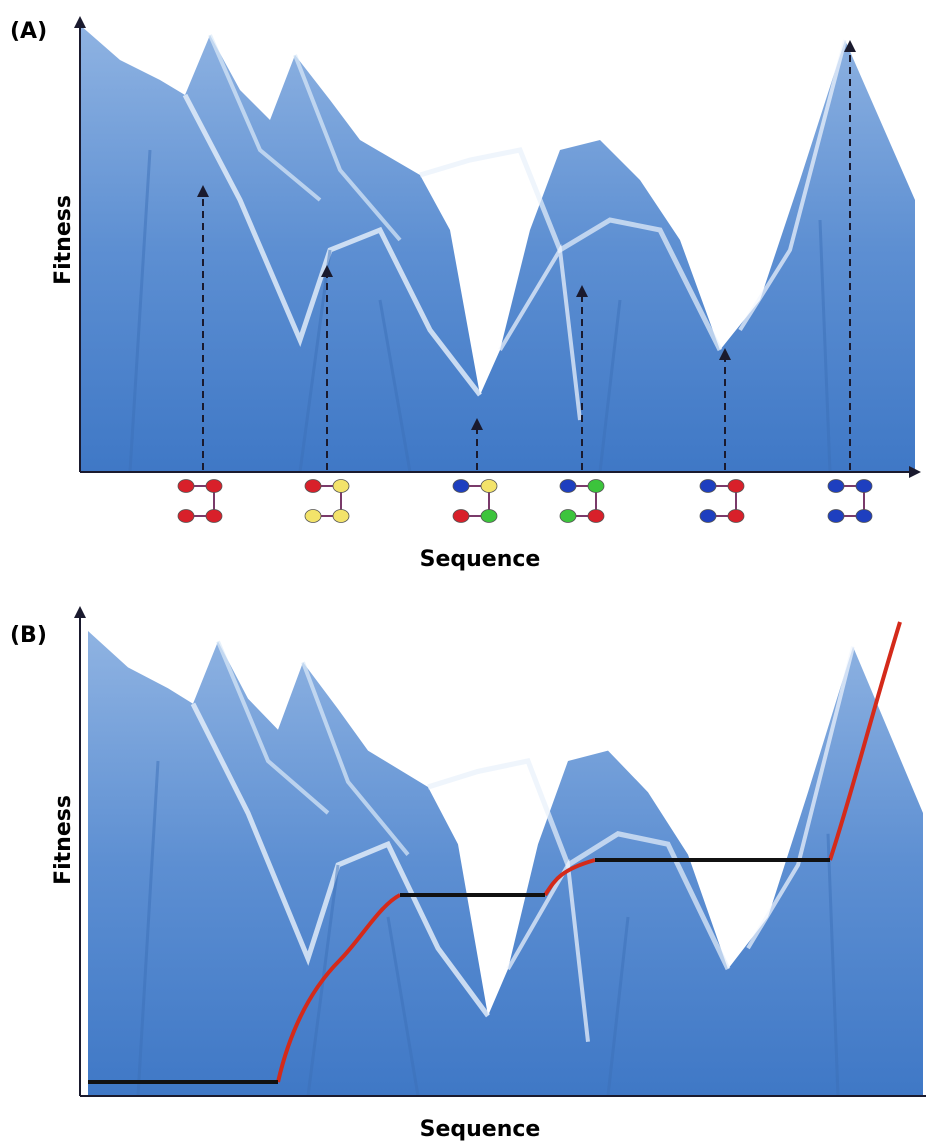 The height and width of the screenshot is (1147, 928). I want to click on panel-label: (B), so click(28, 635).